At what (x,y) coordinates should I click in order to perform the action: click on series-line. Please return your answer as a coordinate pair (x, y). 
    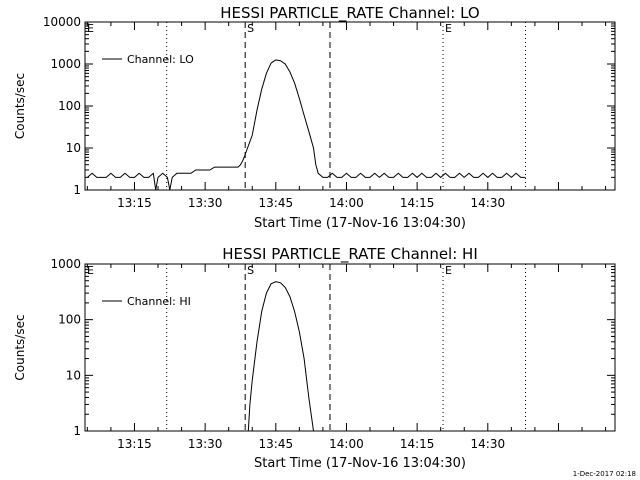
    Looking at the image, I should click on (280, 356).